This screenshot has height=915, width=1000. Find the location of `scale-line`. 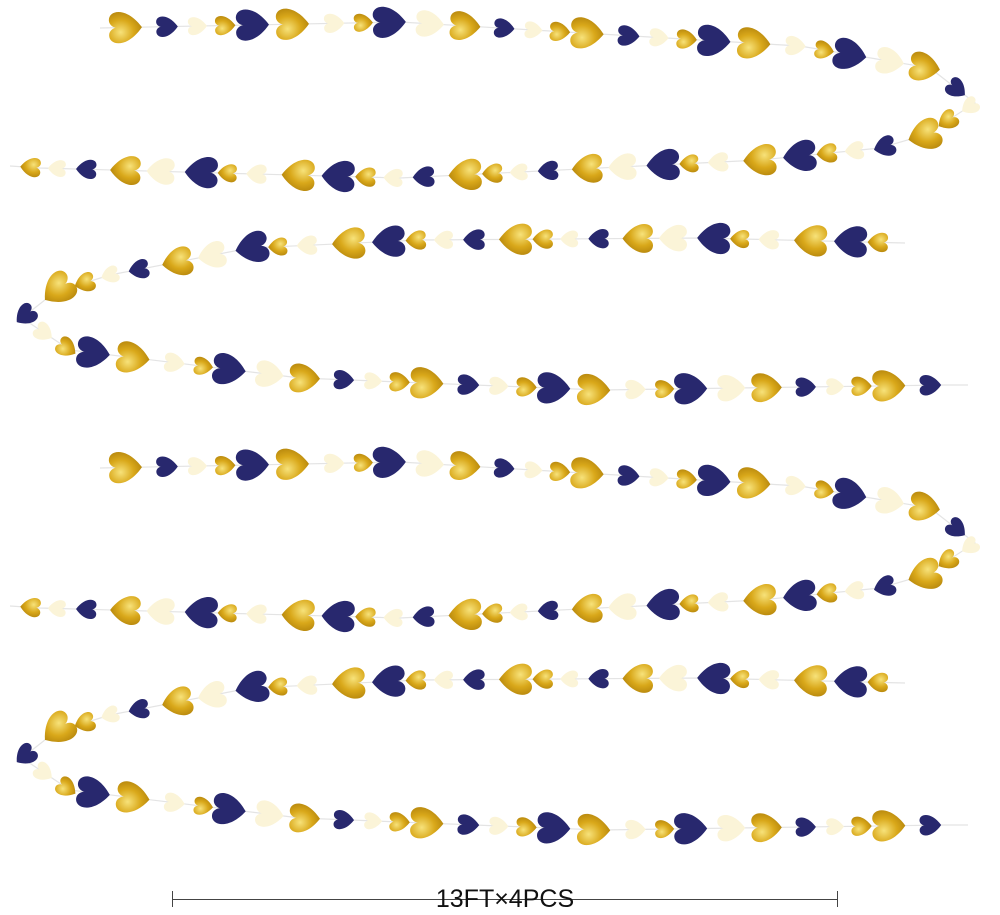

scale-line is located at coordinates (505, 899).